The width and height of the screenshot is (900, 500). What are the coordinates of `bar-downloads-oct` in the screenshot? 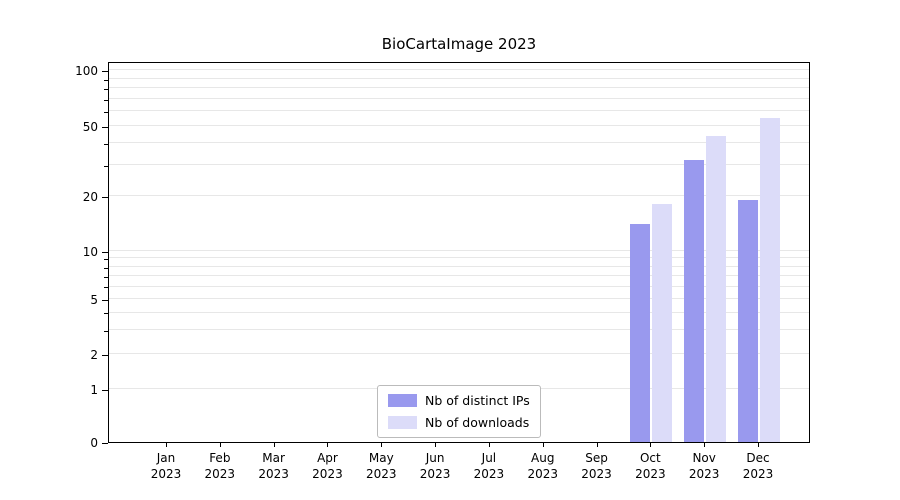 It's located at (662, 323).